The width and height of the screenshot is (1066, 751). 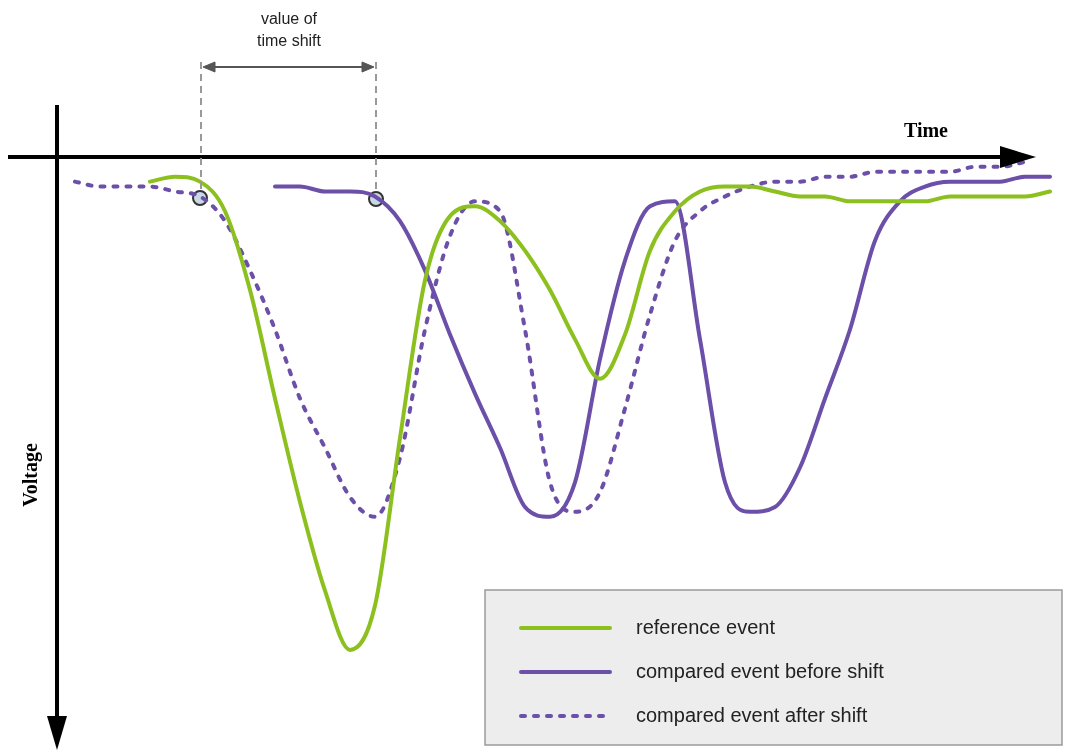 I want to click on legend-label: reference event, so click(x=706, y=626).